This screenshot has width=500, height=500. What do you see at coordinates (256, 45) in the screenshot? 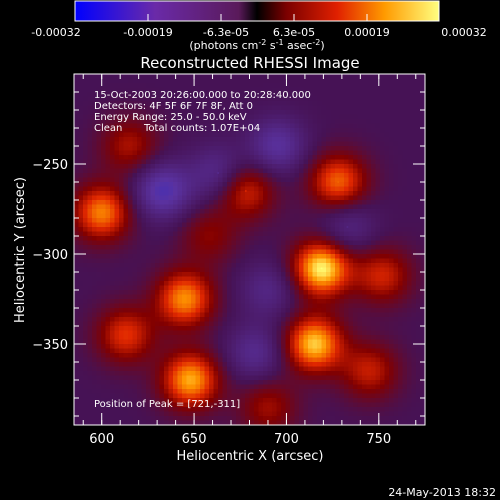
I see `colorbar-units: (photons cm-2 s-1 asec-2)` at bounding box center [256, 45].